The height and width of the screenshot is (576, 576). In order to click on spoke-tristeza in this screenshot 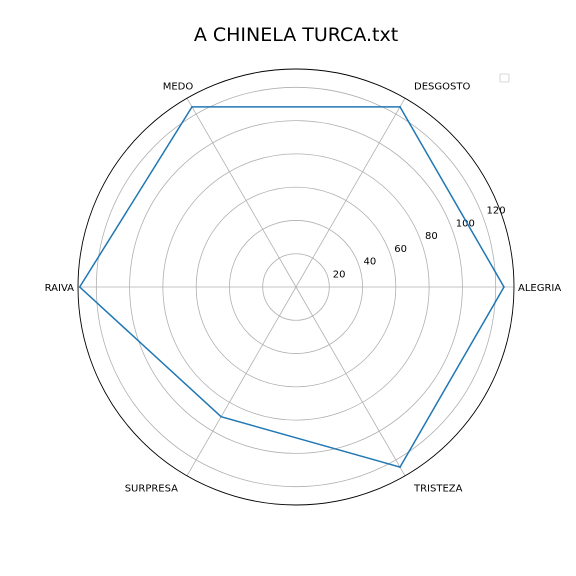, I will do `click(350, 381)`.